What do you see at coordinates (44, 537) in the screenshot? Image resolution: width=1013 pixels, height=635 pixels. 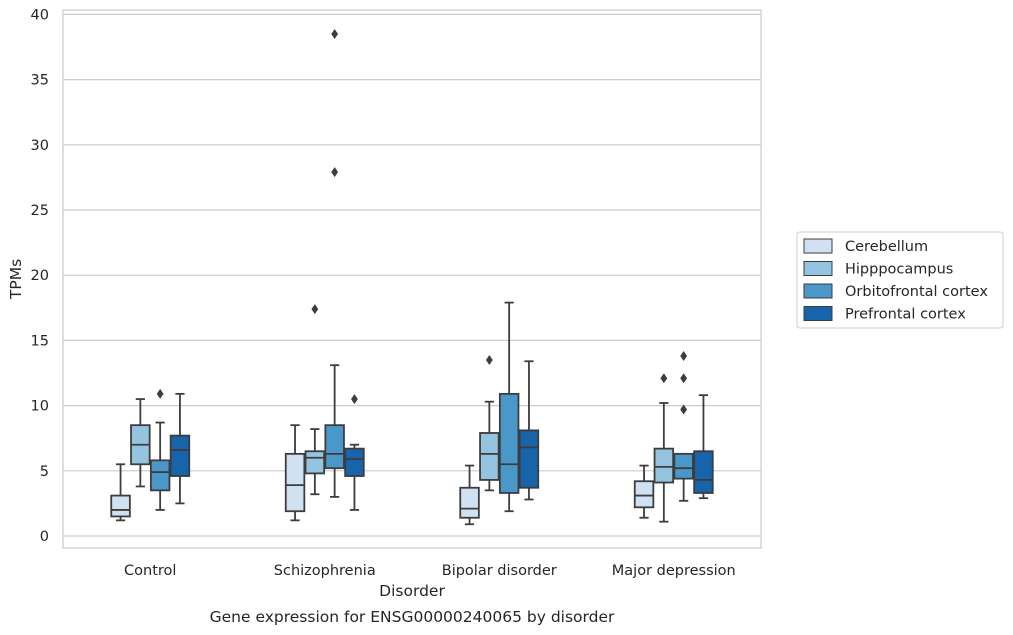 I see `y-tick-label: 0` at bounding box center [44, 537].